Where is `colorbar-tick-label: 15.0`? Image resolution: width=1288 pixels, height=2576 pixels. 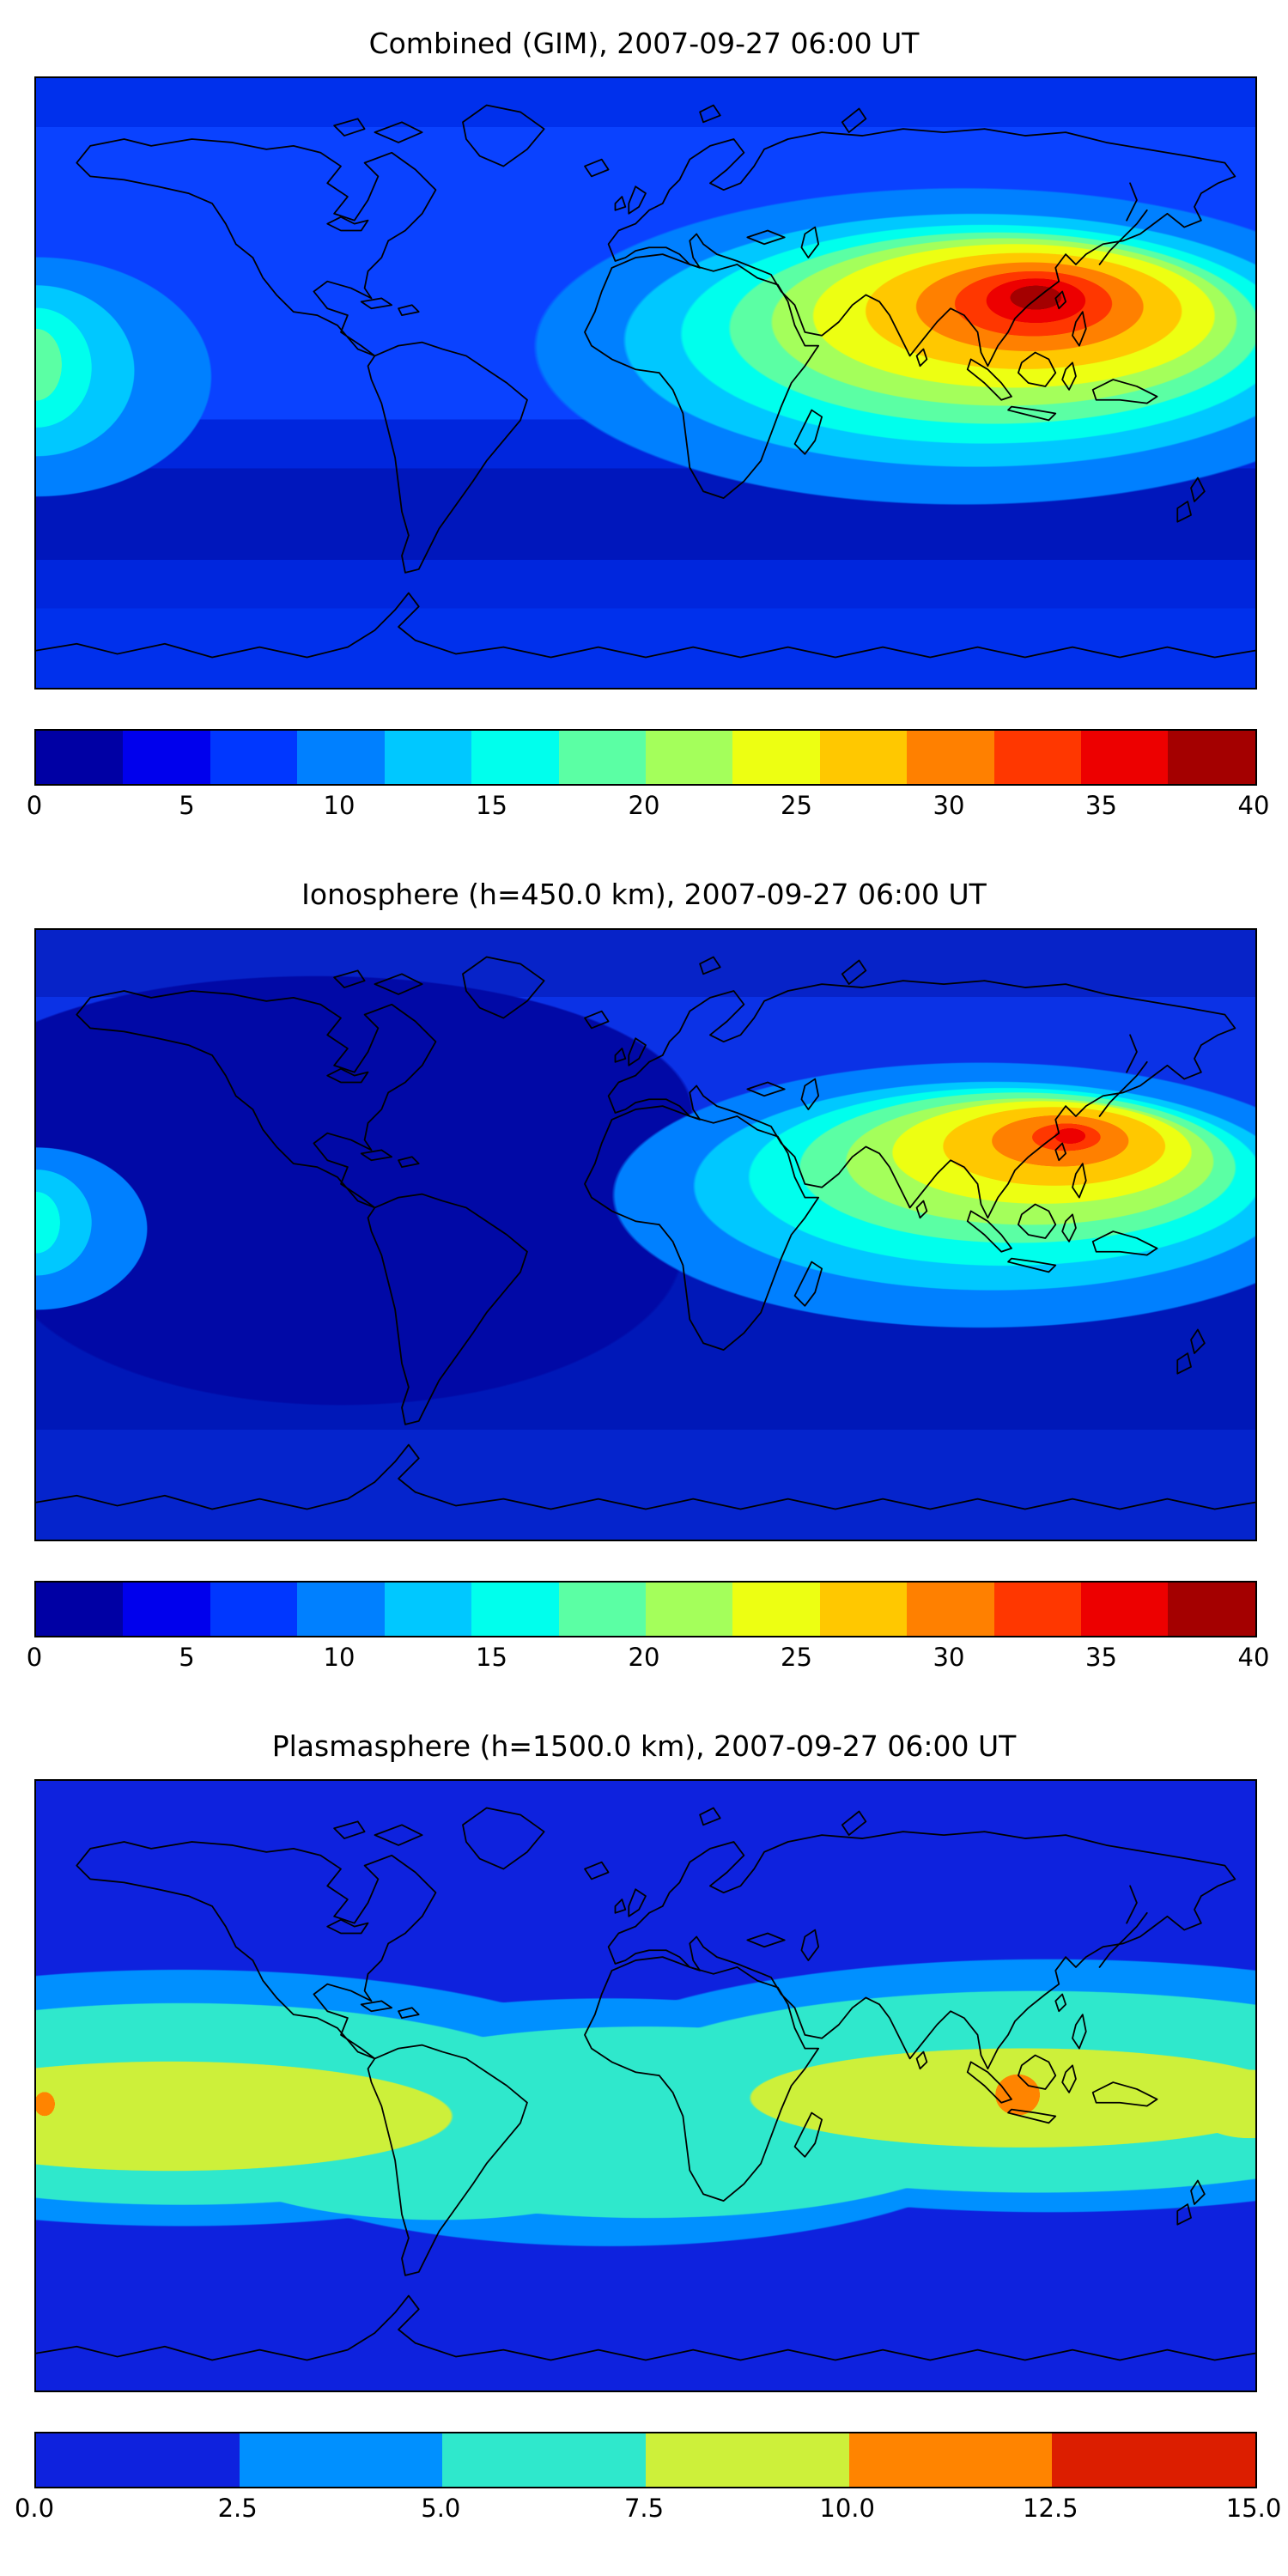 colorbar-tick-label: 15.0 is located at coordinates (1254, 2508).